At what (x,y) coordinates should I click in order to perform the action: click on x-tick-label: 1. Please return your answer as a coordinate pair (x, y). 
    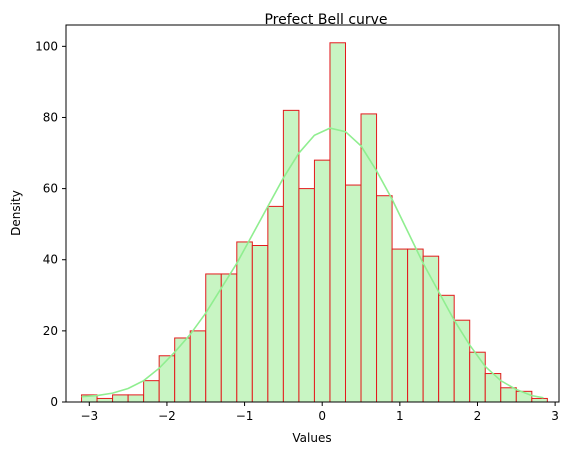
    Looking at the image, I should click on (400, 416).